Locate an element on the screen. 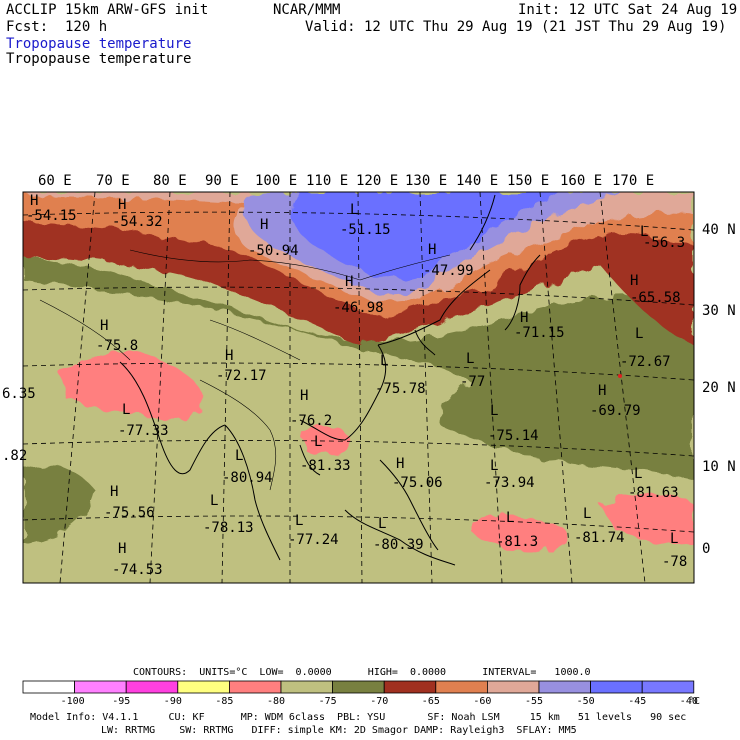 This screenshot has width=740, height=740. lon-label: 110 E is located at coordinates (327, 181).